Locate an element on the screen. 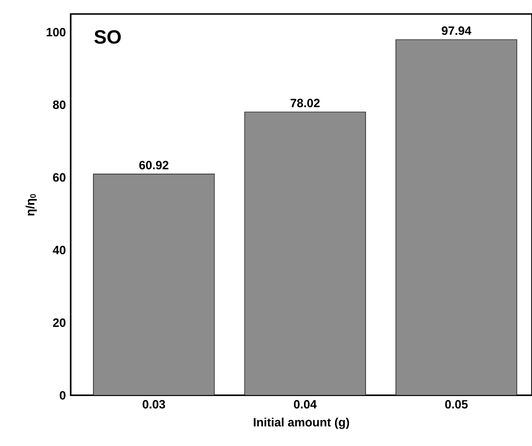  x-tick-label: 0.05 is located at coordinates (456, 404).